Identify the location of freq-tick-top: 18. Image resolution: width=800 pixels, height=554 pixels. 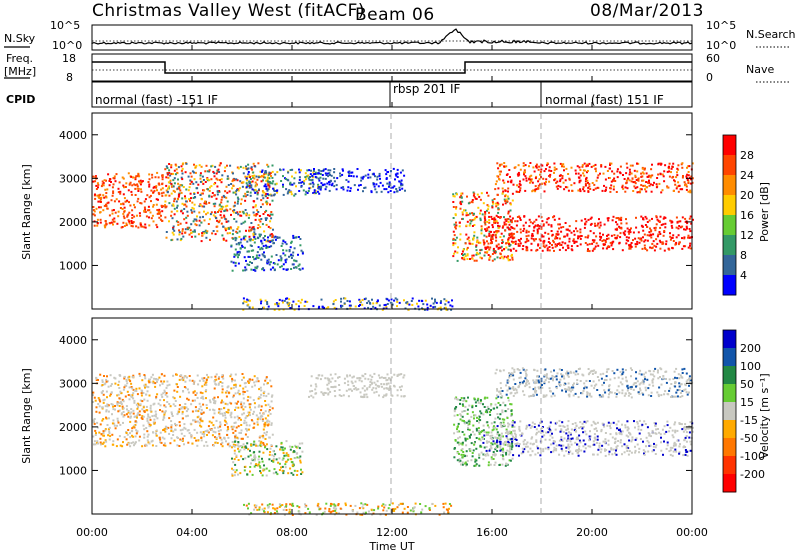
(69, 58).